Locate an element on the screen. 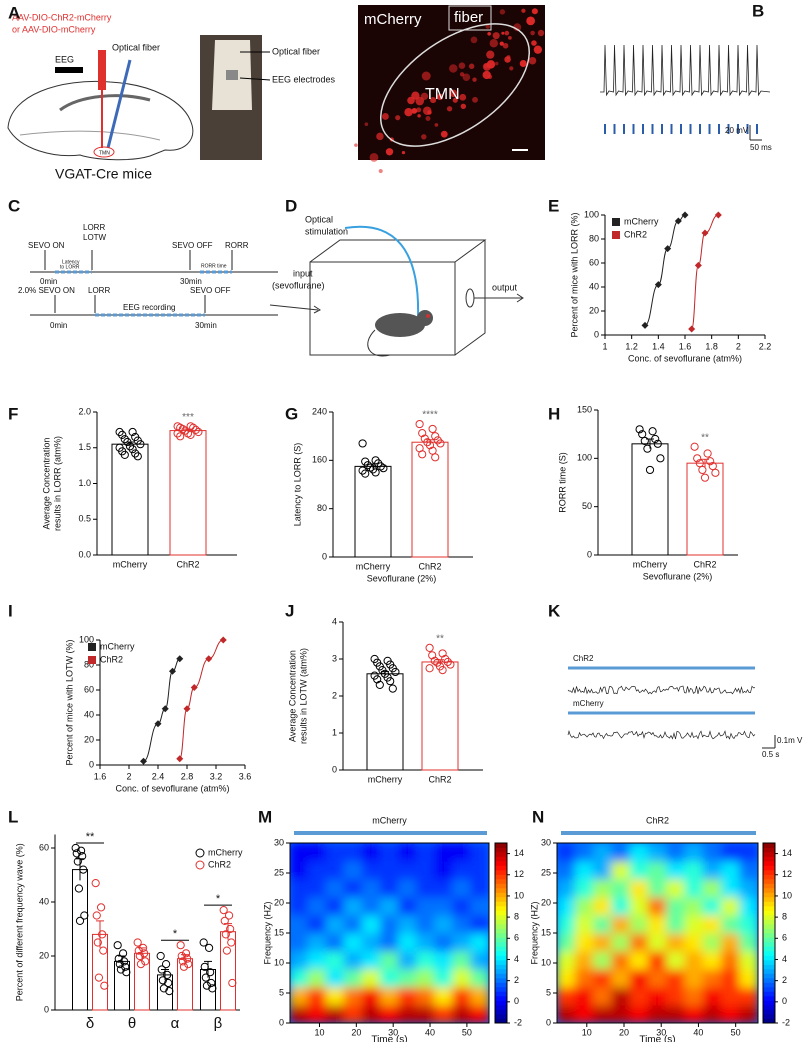 The image size is (803, 1042). panel-label: M is located at coordinates (265, 816).